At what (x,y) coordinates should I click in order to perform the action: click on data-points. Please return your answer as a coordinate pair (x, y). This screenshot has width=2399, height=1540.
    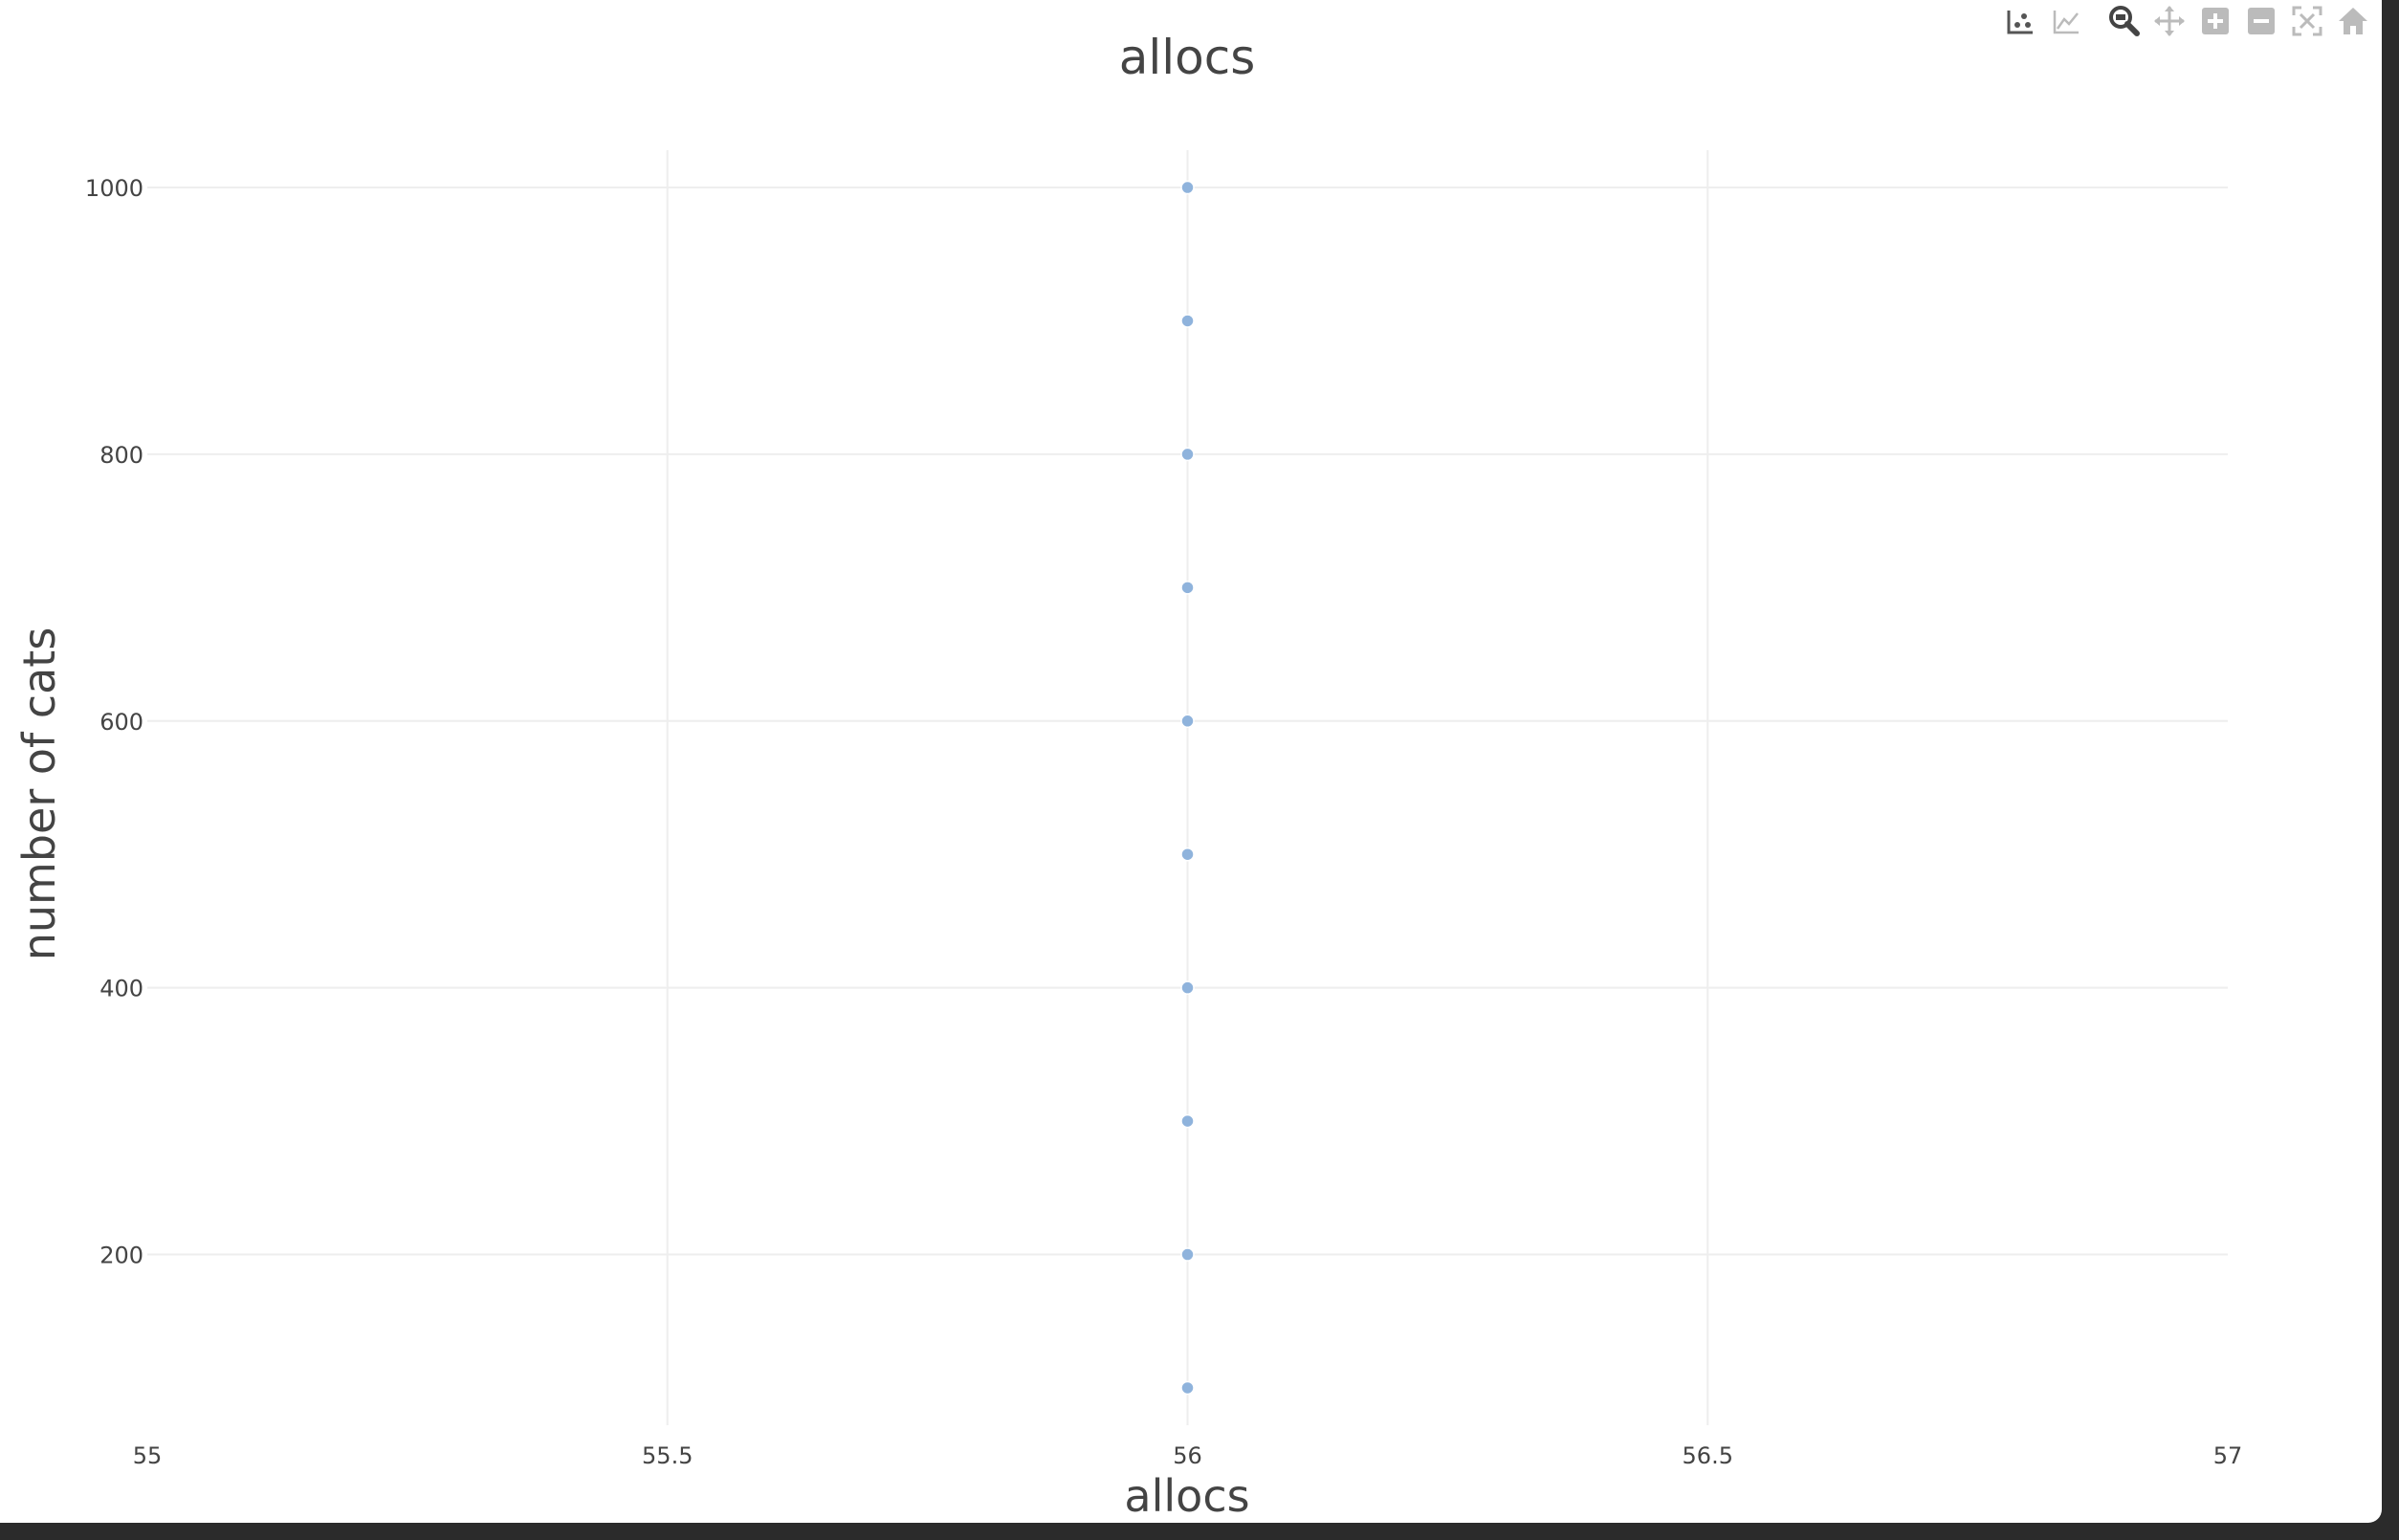
    Looking at the image, I should click on (1187, 788).